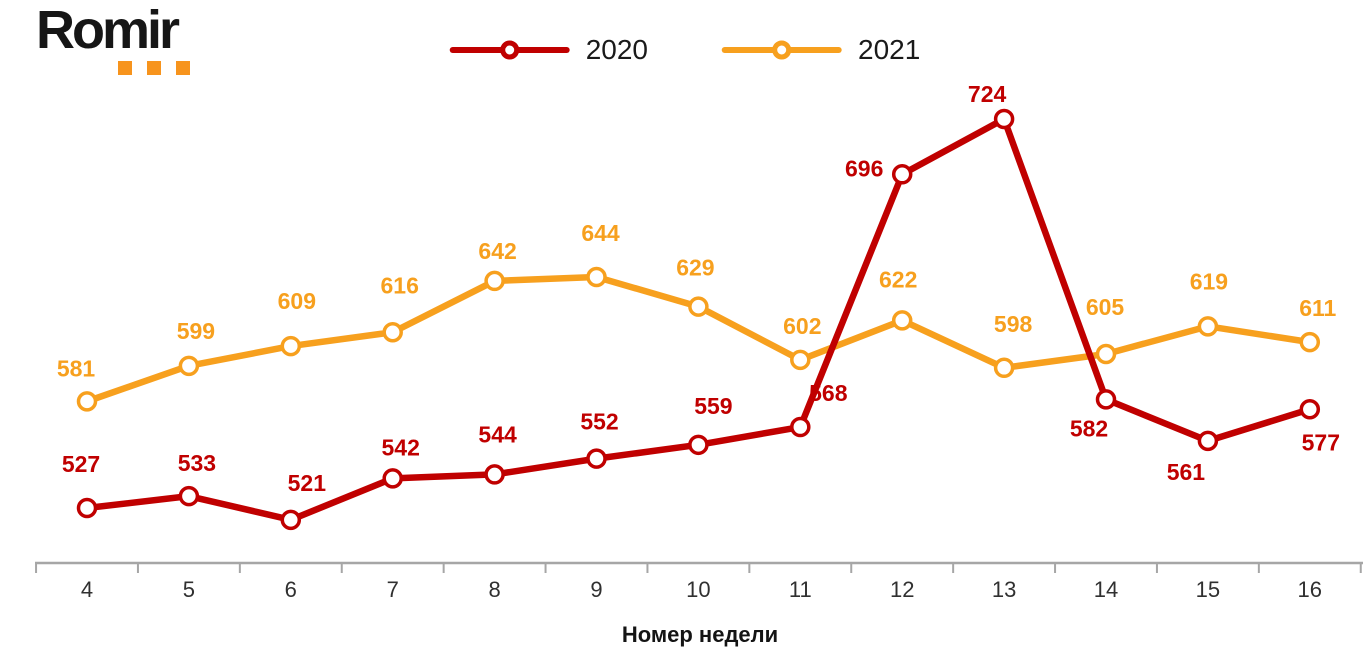  I want to click on legend-label-2020: 2020, so click(616, 49).